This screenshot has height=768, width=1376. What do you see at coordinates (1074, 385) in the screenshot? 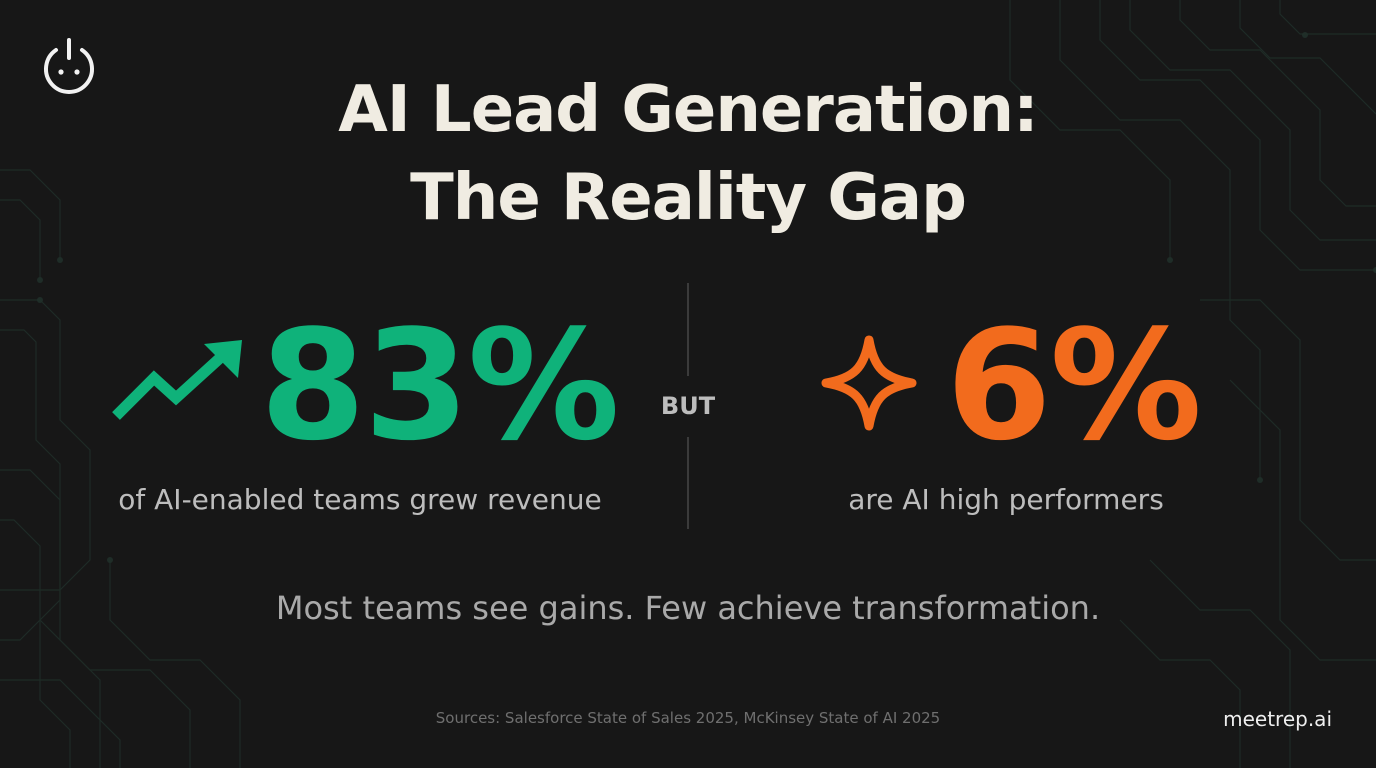
I see `right-stat-value: 6%` at bounding box center [1074, 385].